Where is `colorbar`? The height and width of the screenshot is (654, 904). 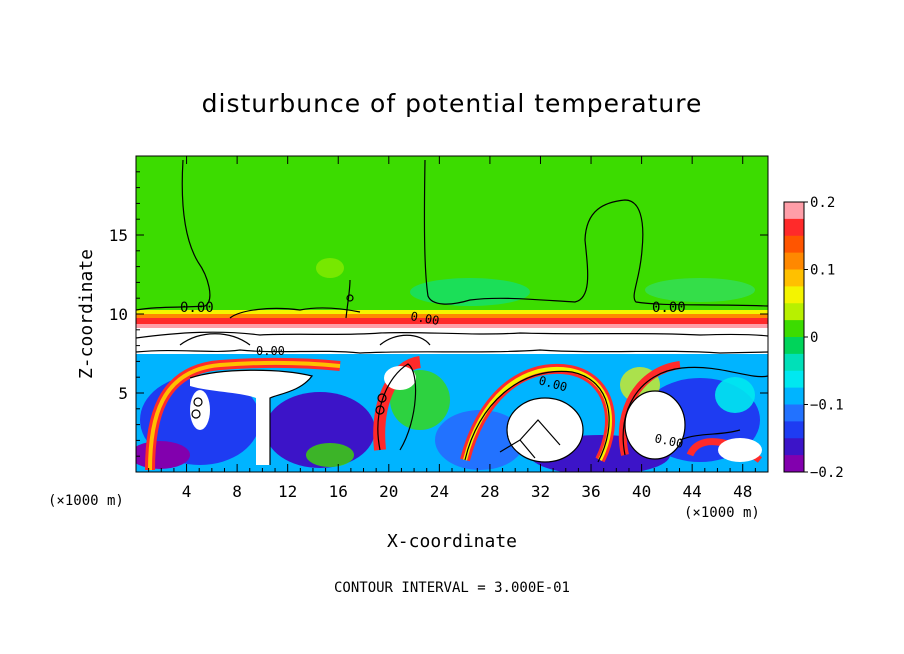 colorbar is located at coordinates (794, 337).